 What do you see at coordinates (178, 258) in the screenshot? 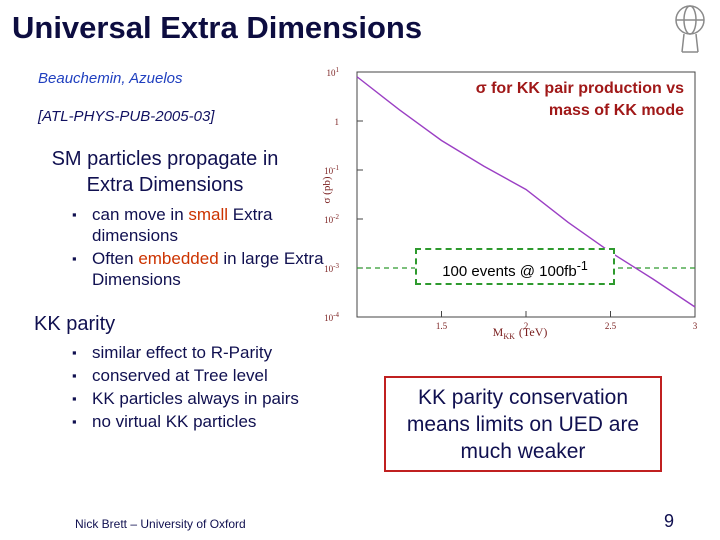
I see `bullet-text: embedded` at bounding box center [178, 258].